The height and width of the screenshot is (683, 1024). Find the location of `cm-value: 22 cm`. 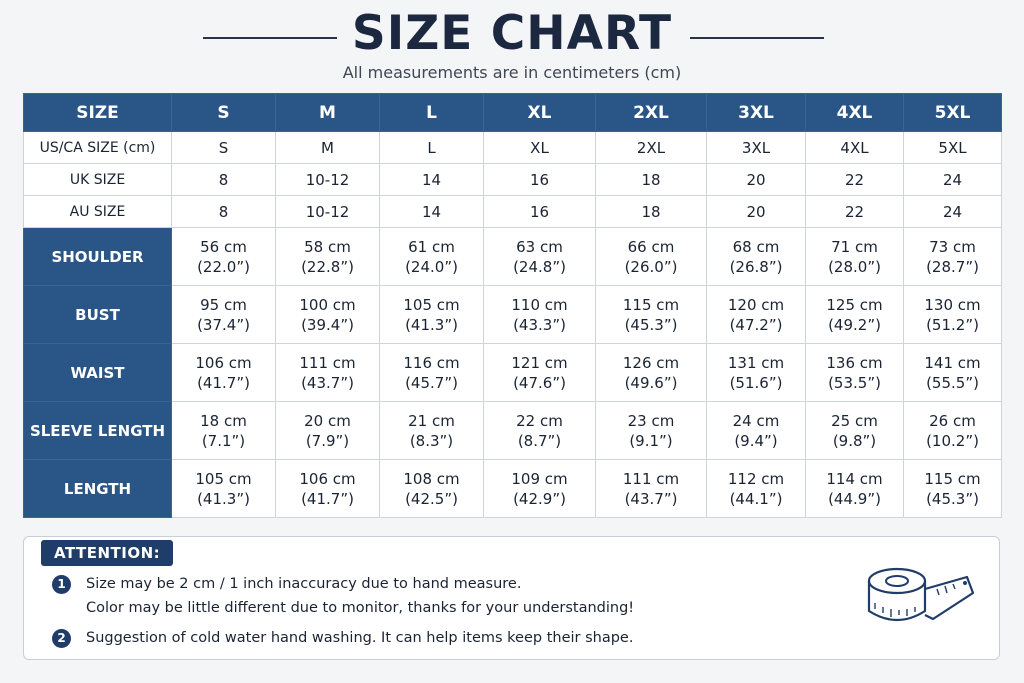

cm-value: 22 cm is located at coordinates (539, 420).